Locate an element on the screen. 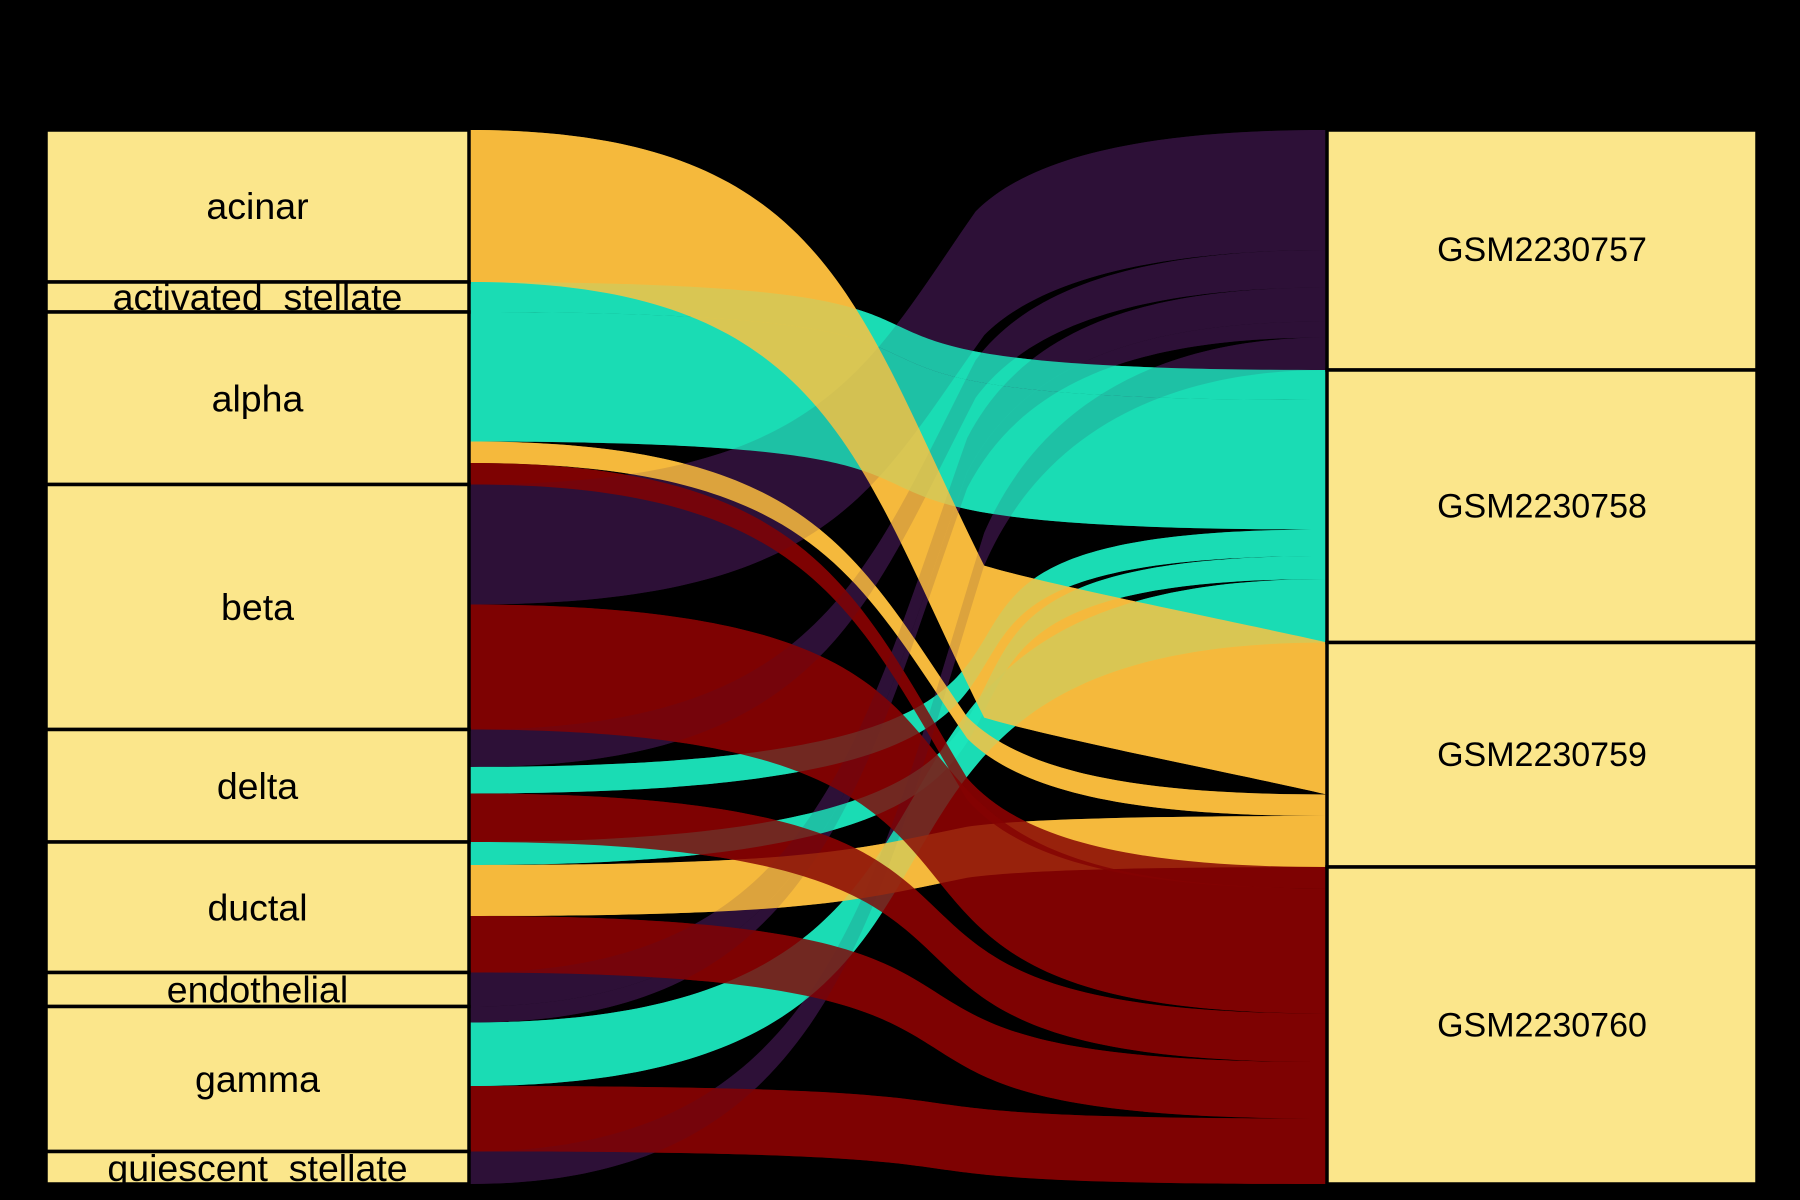 This screenshot has width=1800, height=1200. svg-text: acinar is located at coordinates (257, 206).